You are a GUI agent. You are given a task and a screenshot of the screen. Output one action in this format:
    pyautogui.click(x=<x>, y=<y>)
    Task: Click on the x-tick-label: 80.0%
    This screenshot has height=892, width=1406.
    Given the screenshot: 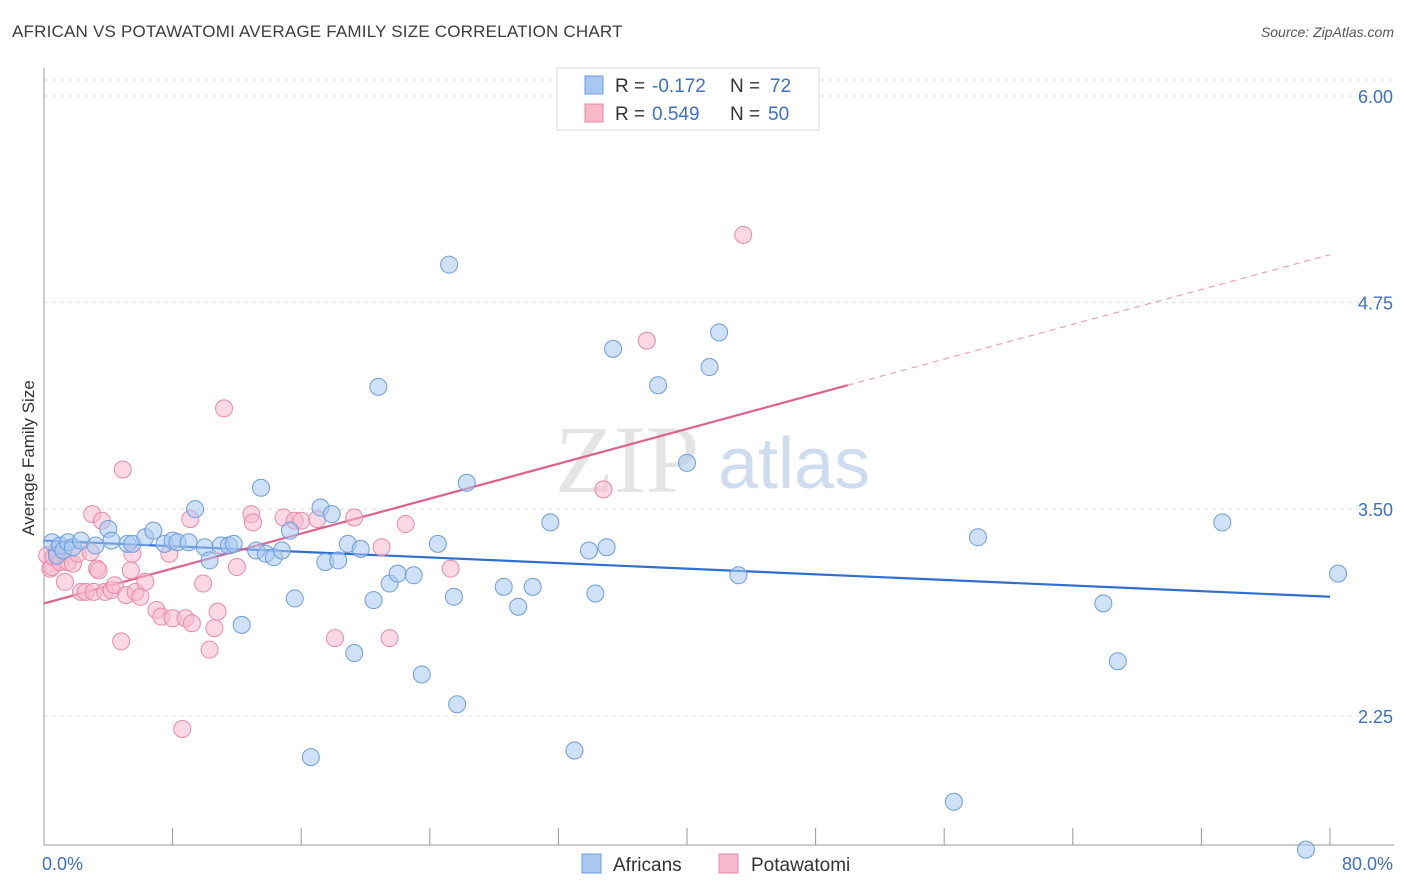 What is the action you would take?
    pyautogui.click(x=1367, y=864)
    